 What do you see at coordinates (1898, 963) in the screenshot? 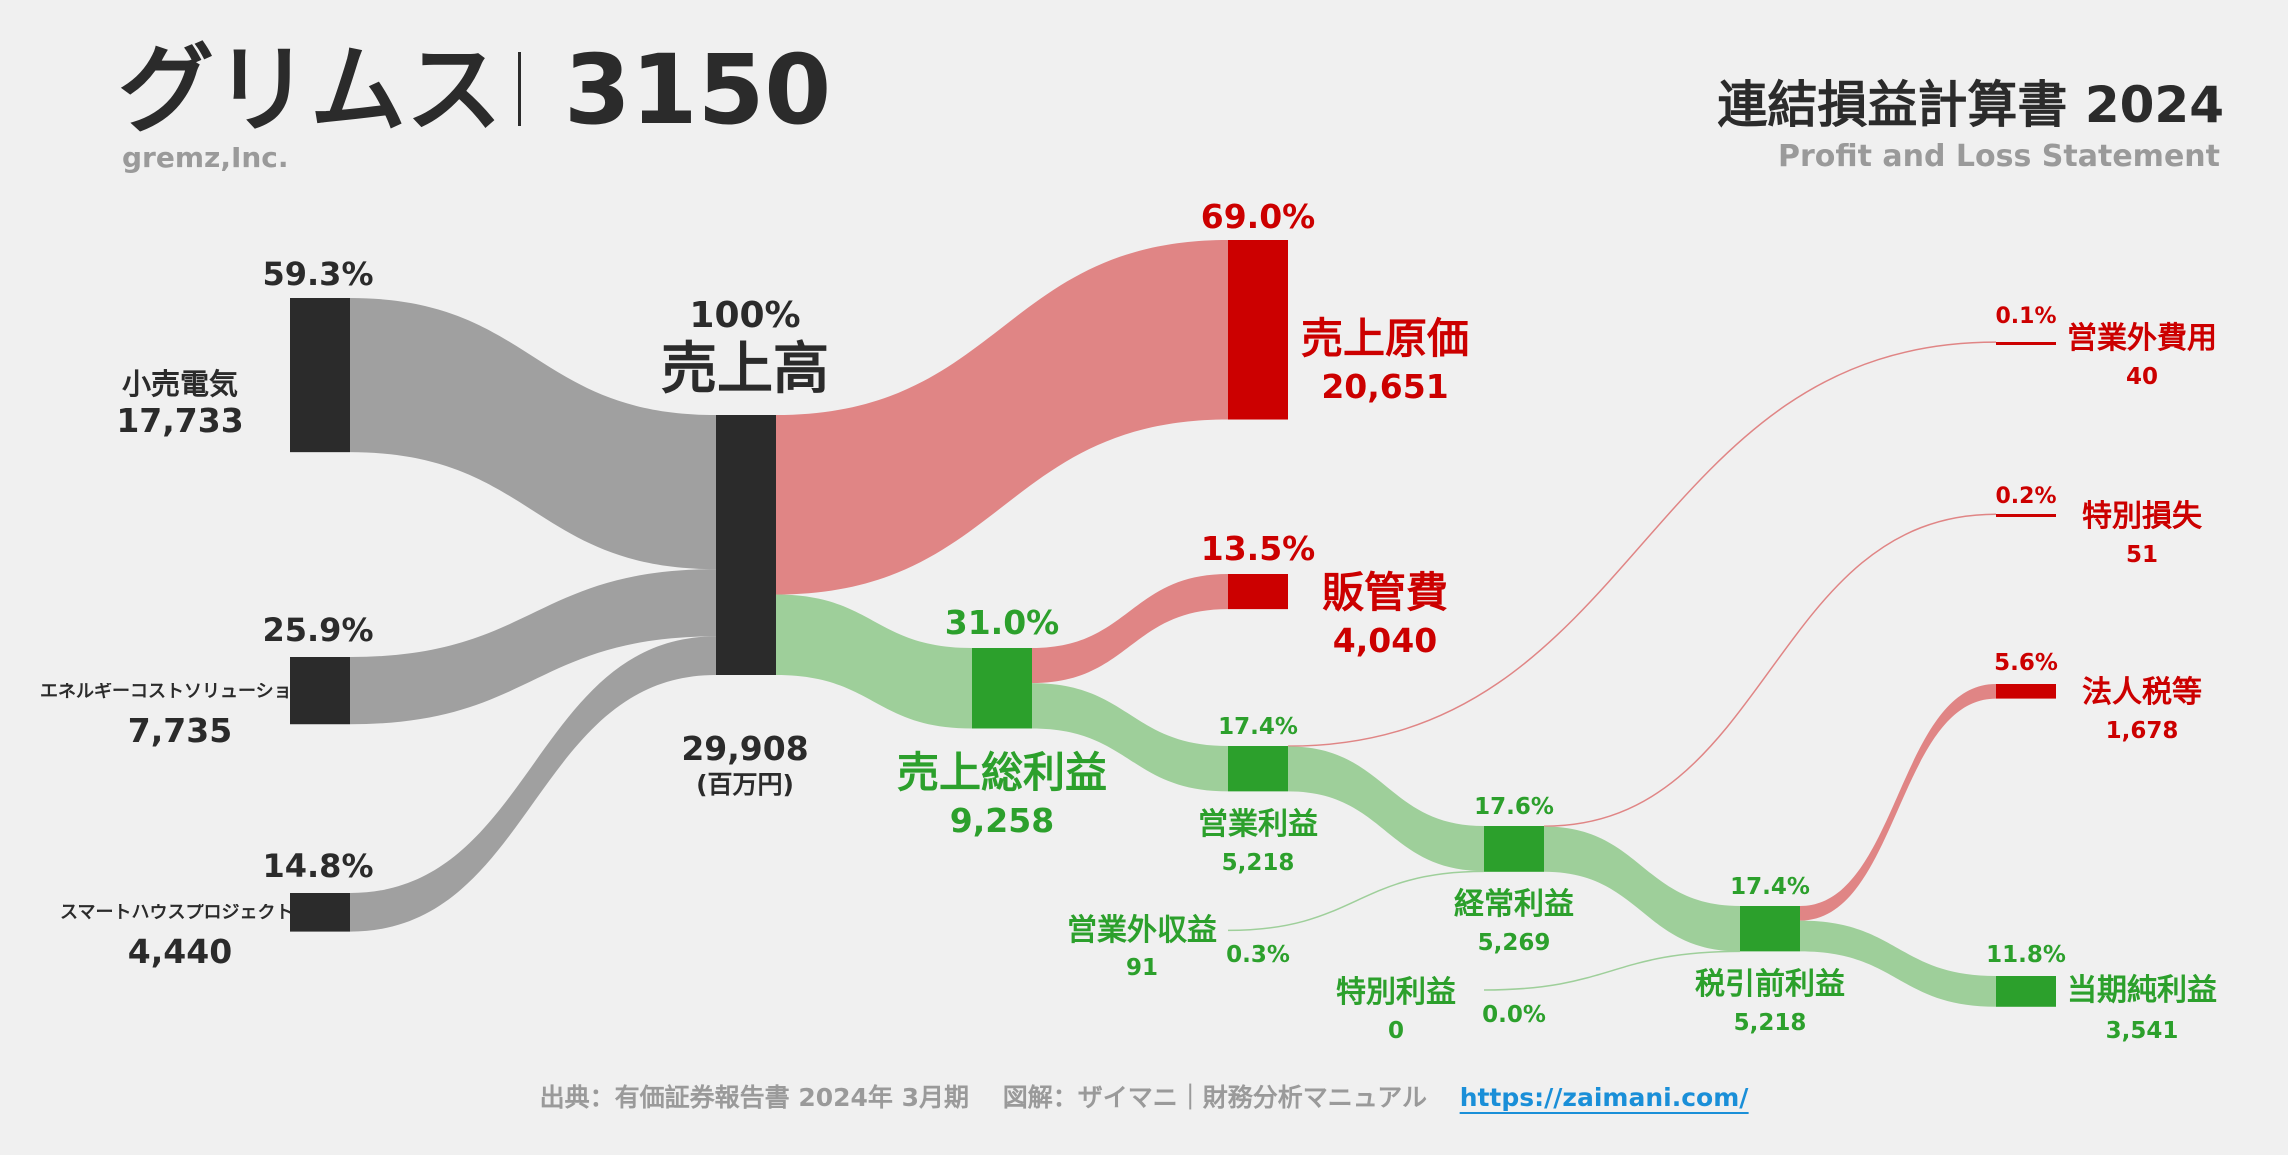
I see `link-pretax-to-net` at bounding box center [1898, 963].